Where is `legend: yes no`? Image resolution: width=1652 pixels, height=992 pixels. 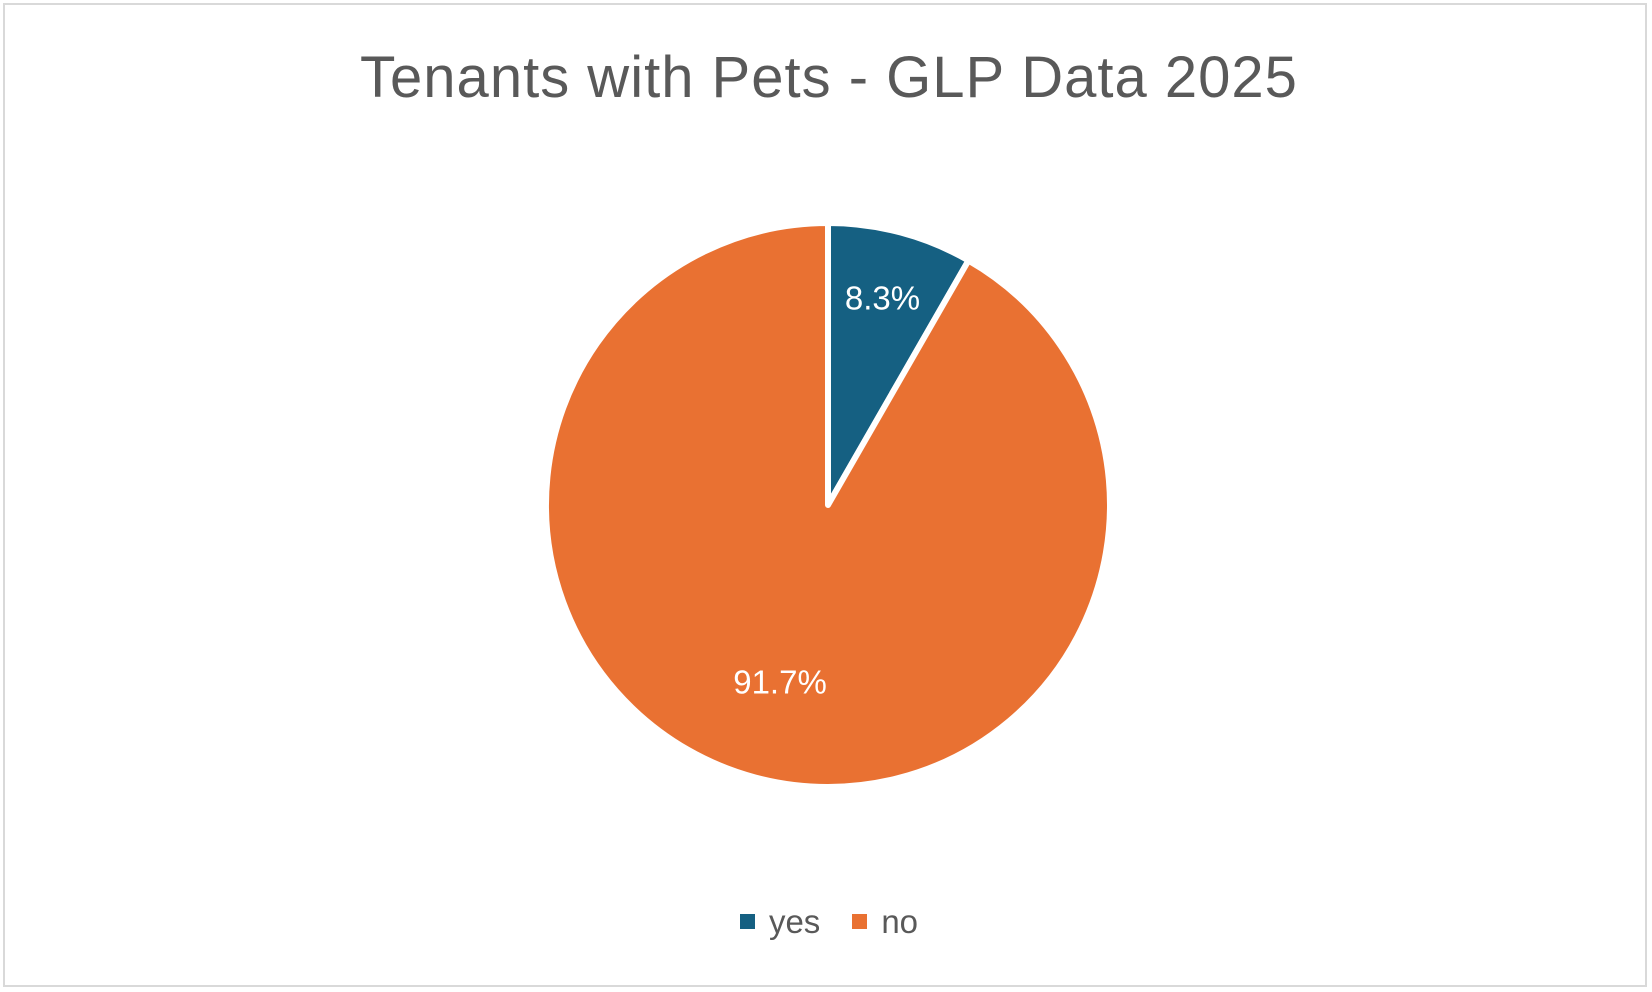
legend: yes no is located at coordinates (828, 921).